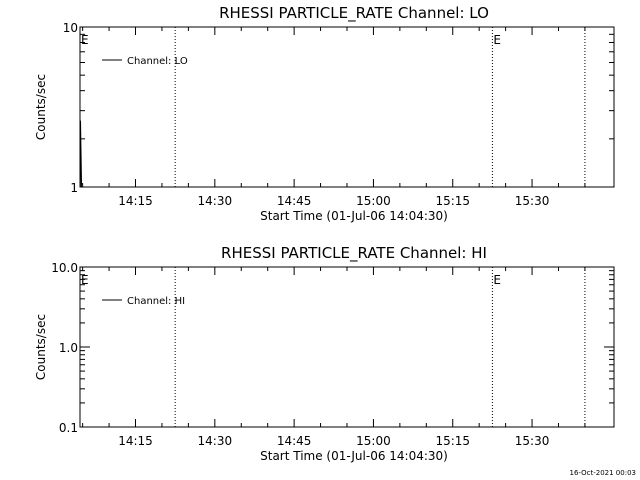 This screenshot has width=640, height=480. Describe the element at coordinates (68, 428) in the screenshot. I see `y-tick-label: 0.1` at that location.